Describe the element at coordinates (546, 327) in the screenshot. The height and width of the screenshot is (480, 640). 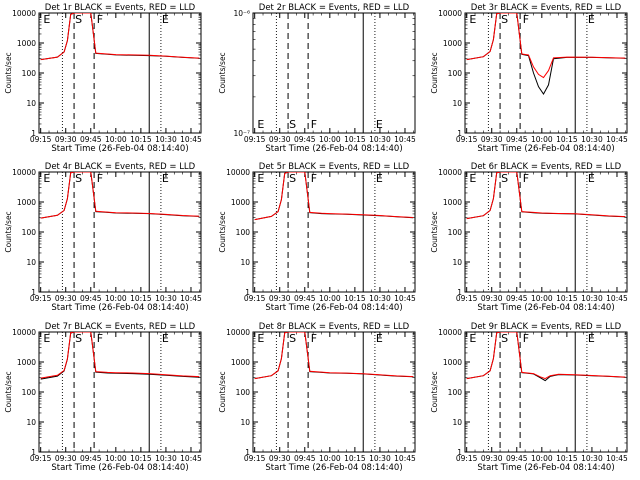
I see `panel-title: Det 9r BLACK = Events, RED = LLD` at that location.